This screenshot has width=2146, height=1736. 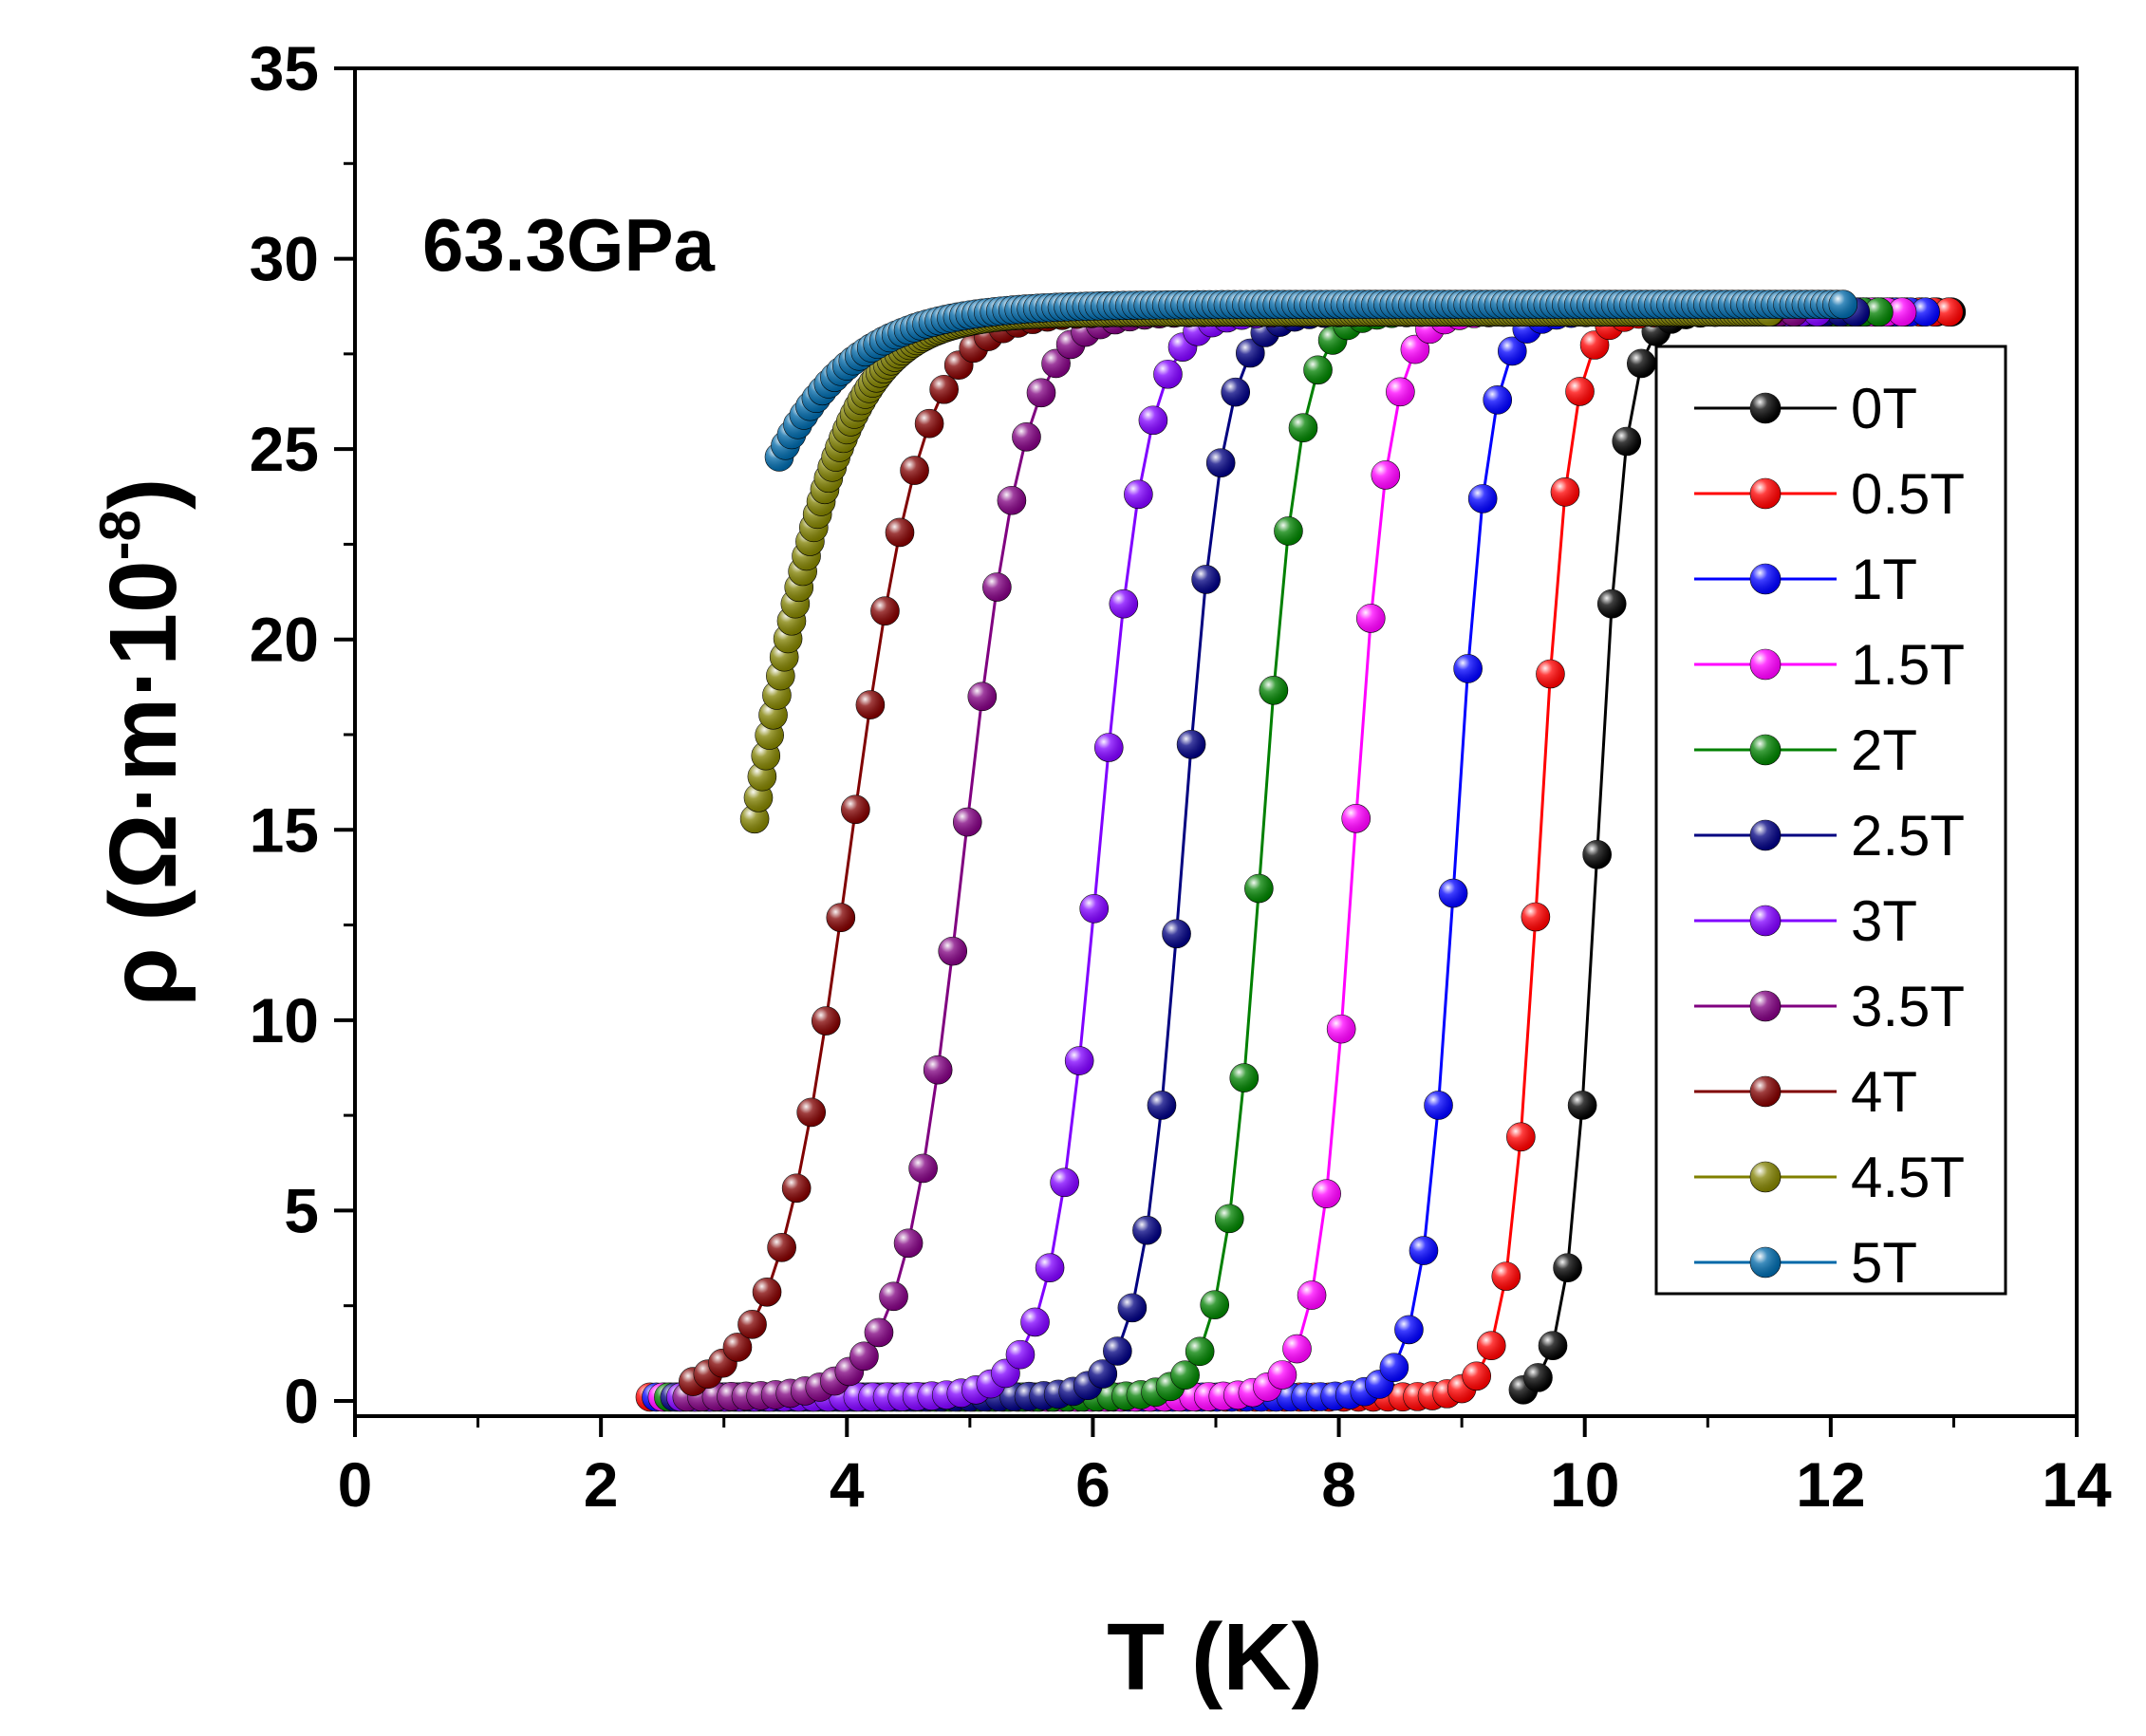 What do you see at coordinates (1829, 1006) in the screenshot?
I see `legend-entry: 3.5T` at bounding box center [1829, 1006].